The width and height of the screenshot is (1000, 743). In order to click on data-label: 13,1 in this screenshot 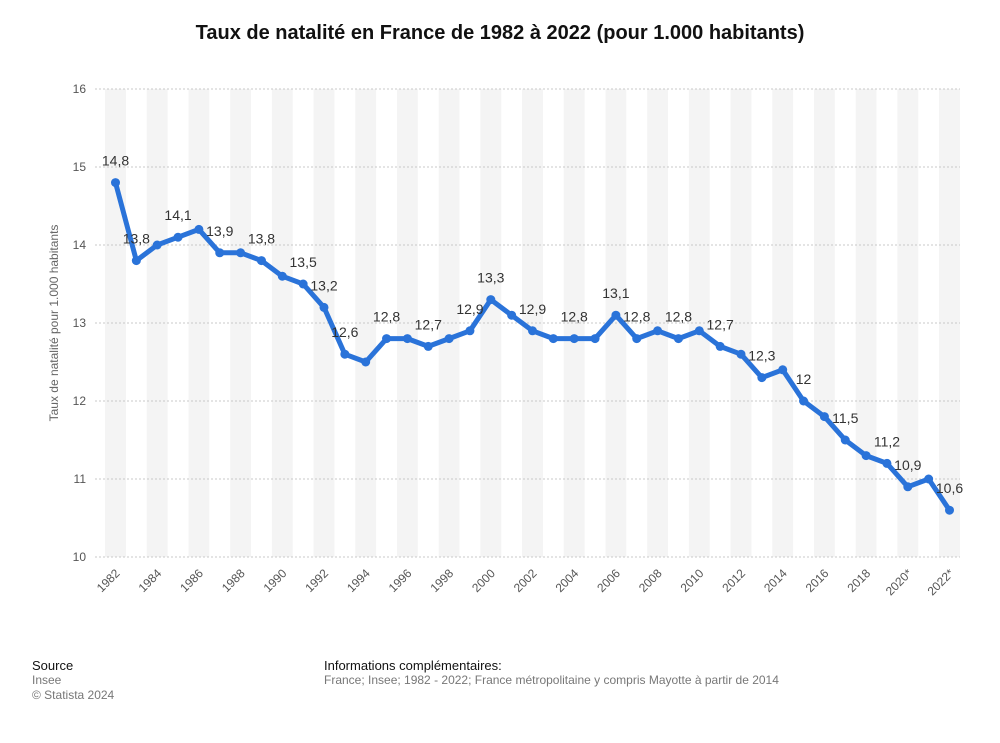, I will do `click(615, 293)`.